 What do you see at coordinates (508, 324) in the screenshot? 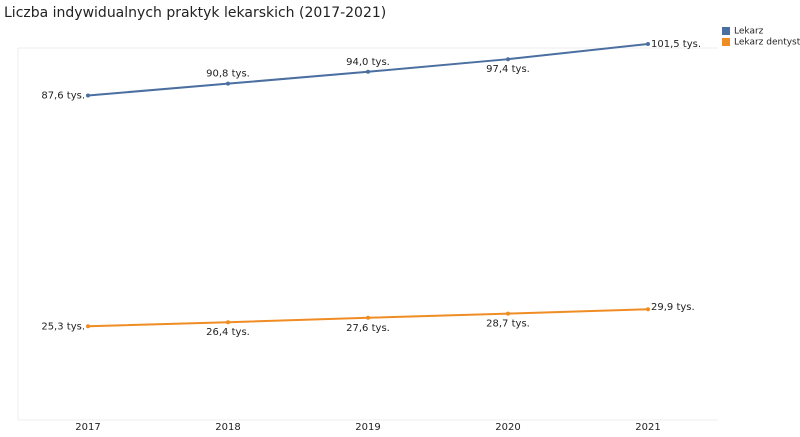
I see `data-label: 28,7 tys.` at bounding box center [508, 324].